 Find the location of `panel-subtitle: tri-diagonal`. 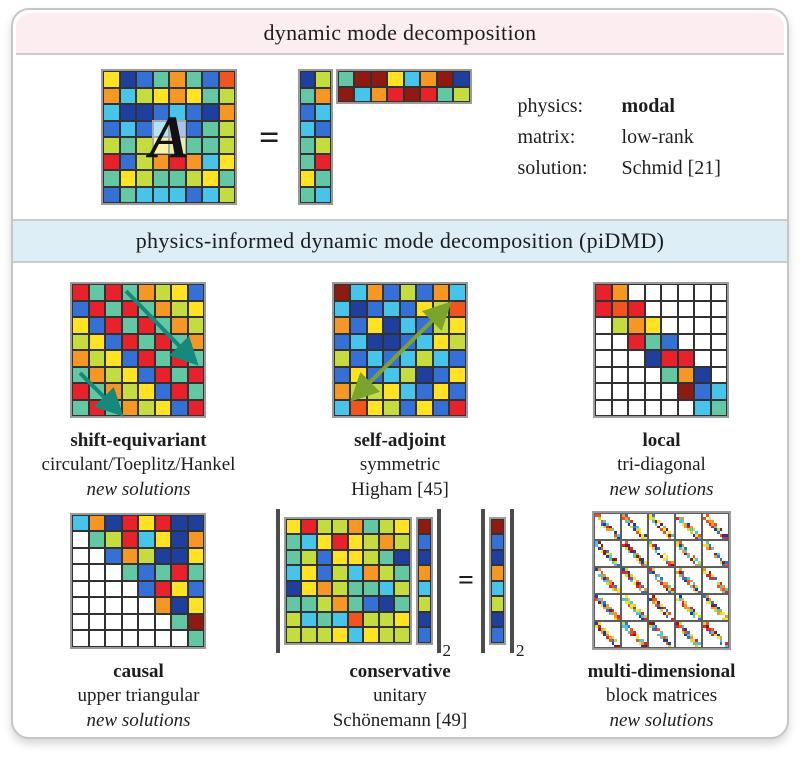

panel-subtitle: tri-diagonal is located at coordinates (661, 465).